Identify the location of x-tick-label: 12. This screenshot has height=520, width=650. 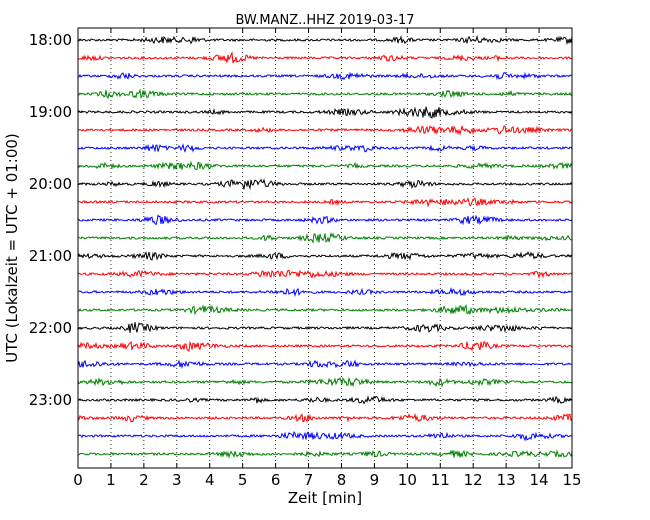
(473, 480).